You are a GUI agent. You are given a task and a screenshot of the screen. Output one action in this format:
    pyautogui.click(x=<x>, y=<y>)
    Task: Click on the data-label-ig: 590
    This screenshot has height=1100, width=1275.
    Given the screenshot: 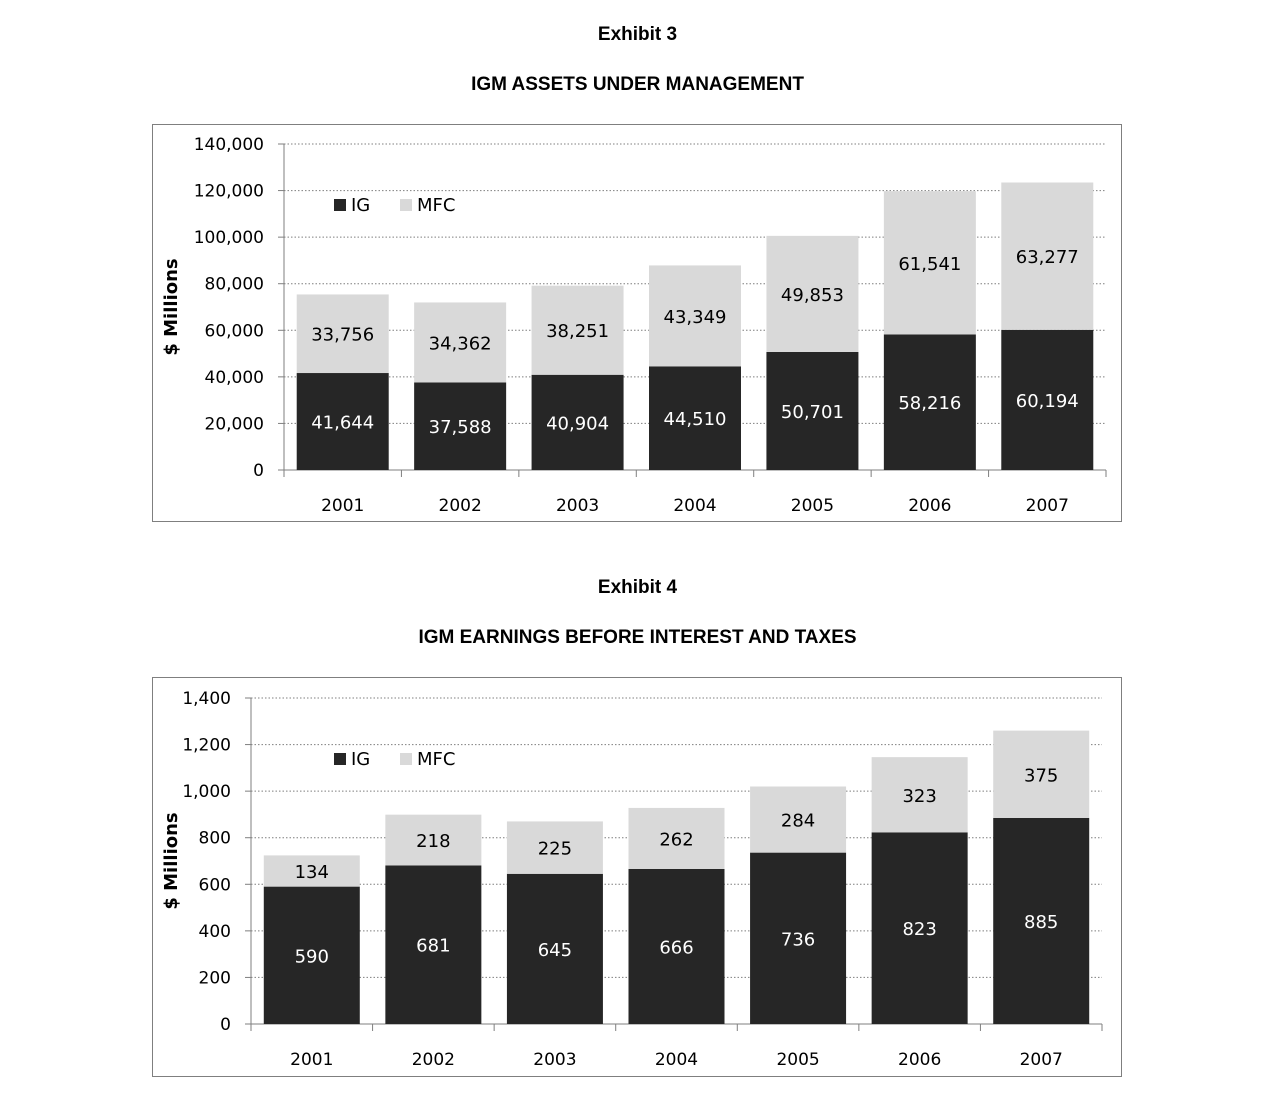 What is the action you would take?
    pyautogui.click(x=312, y=956)
    